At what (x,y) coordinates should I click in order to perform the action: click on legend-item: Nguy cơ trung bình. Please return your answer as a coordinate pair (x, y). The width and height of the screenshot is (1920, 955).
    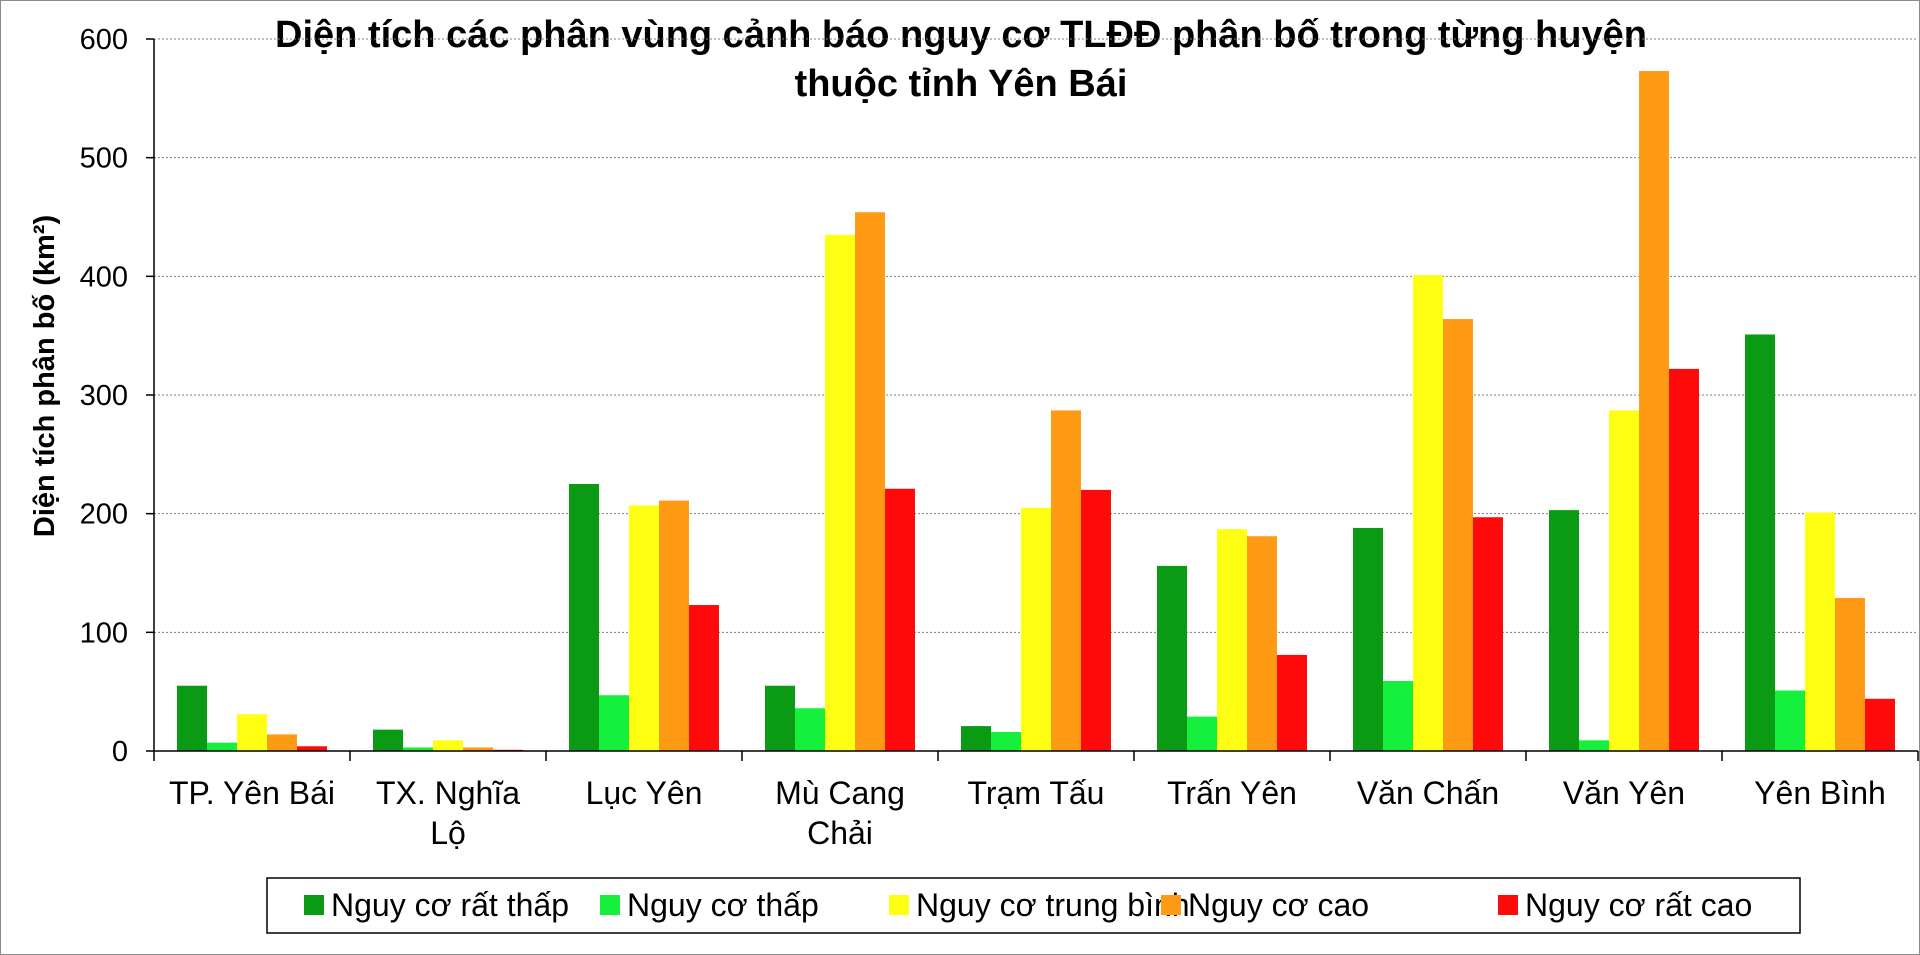
    Looking at the image, I should click on (1039, 905).